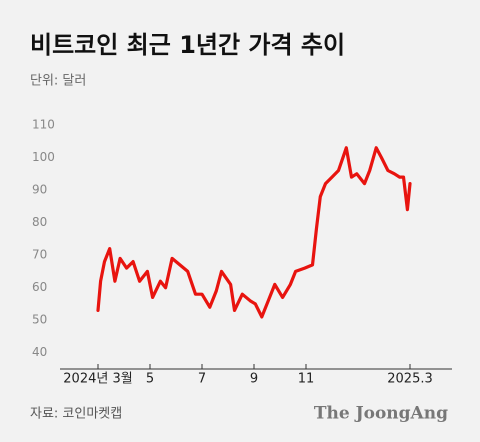  I want to click on y-tick-label: 100, so click(43, 157).